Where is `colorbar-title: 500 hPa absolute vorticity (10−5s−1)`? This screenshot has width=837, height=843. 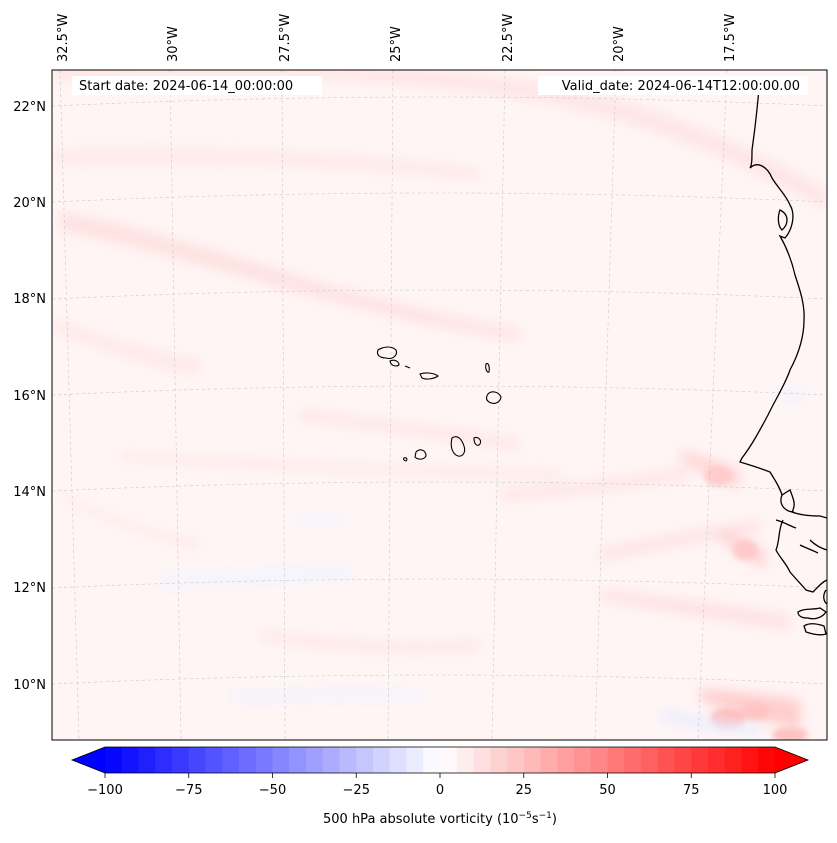 colorbar-title: 500 hPa absolute vorticity (10−5s−1) is located at coordinates (440, 819).